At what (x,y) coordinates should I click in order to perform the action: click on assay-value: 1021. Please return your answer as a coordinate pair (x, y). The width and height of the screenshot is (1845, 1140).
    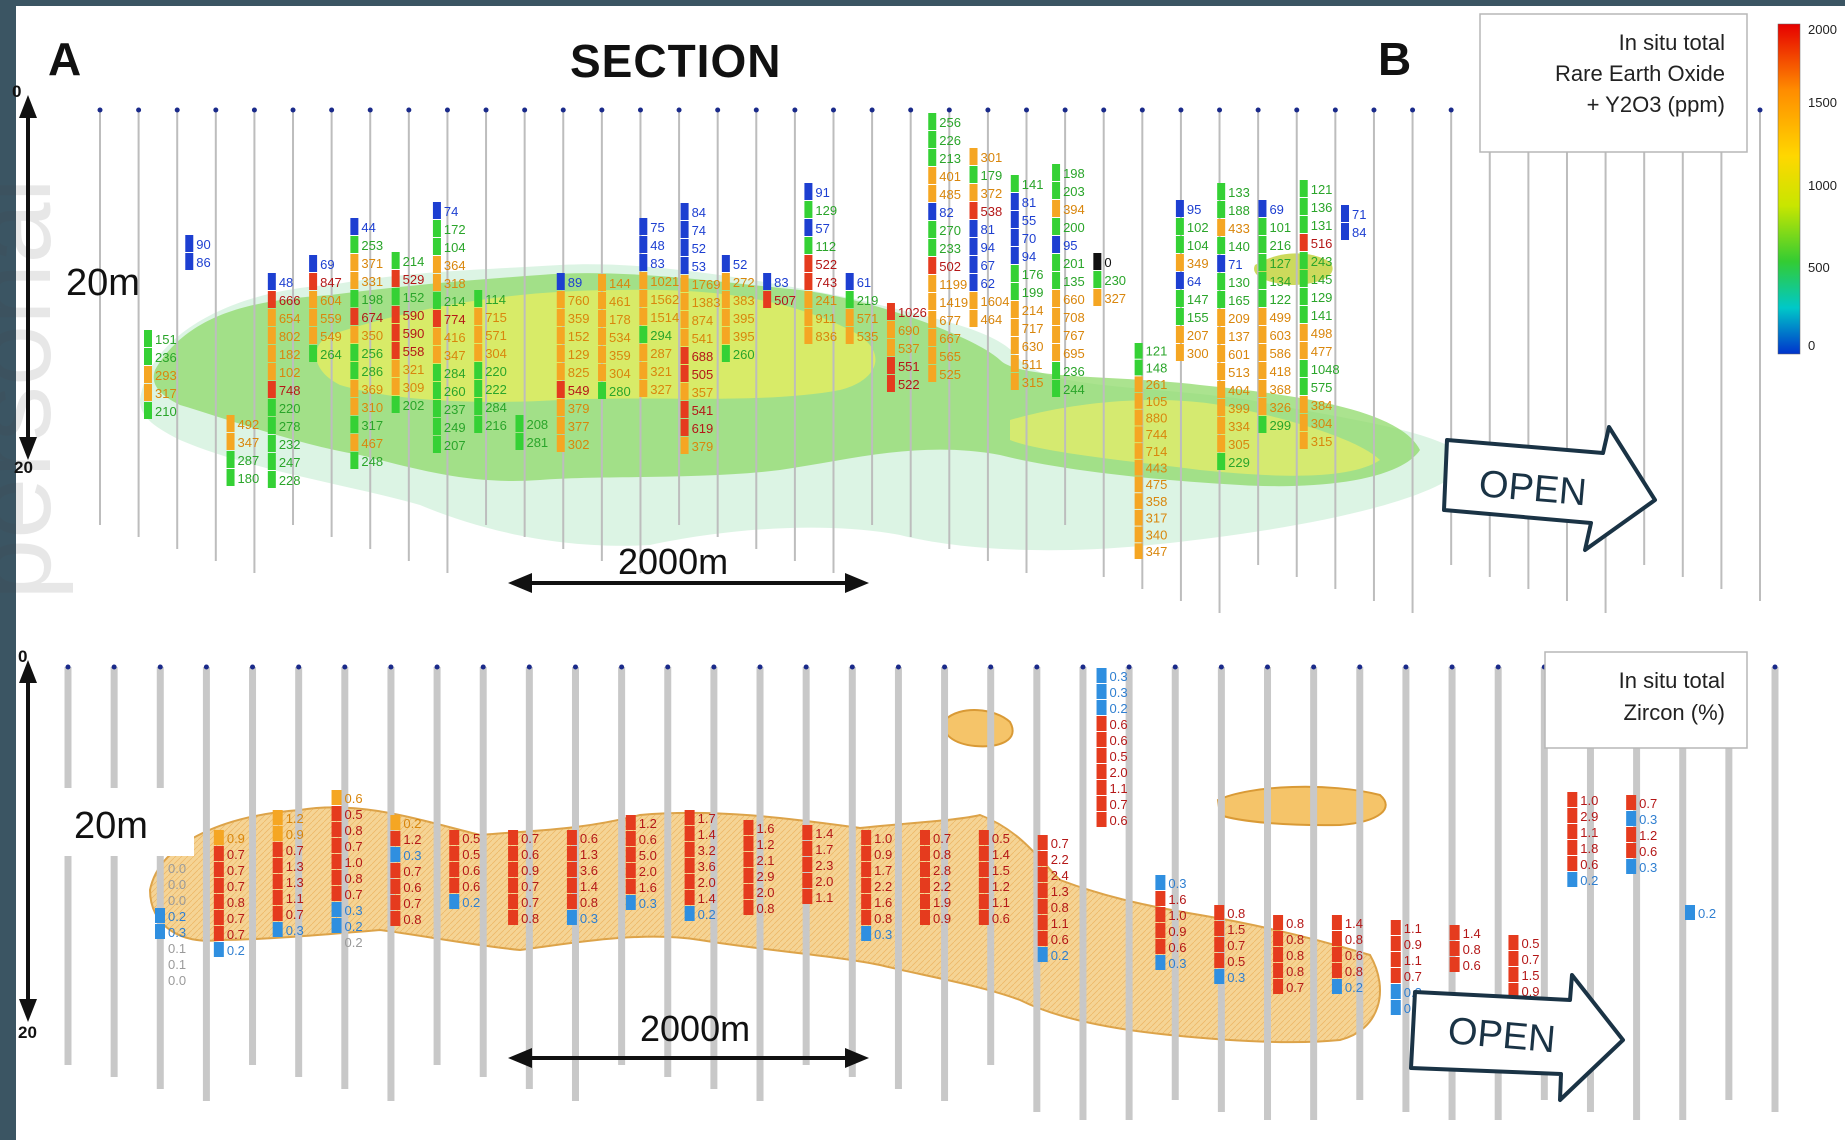
    Looking at the image, I should click on (664, 281).